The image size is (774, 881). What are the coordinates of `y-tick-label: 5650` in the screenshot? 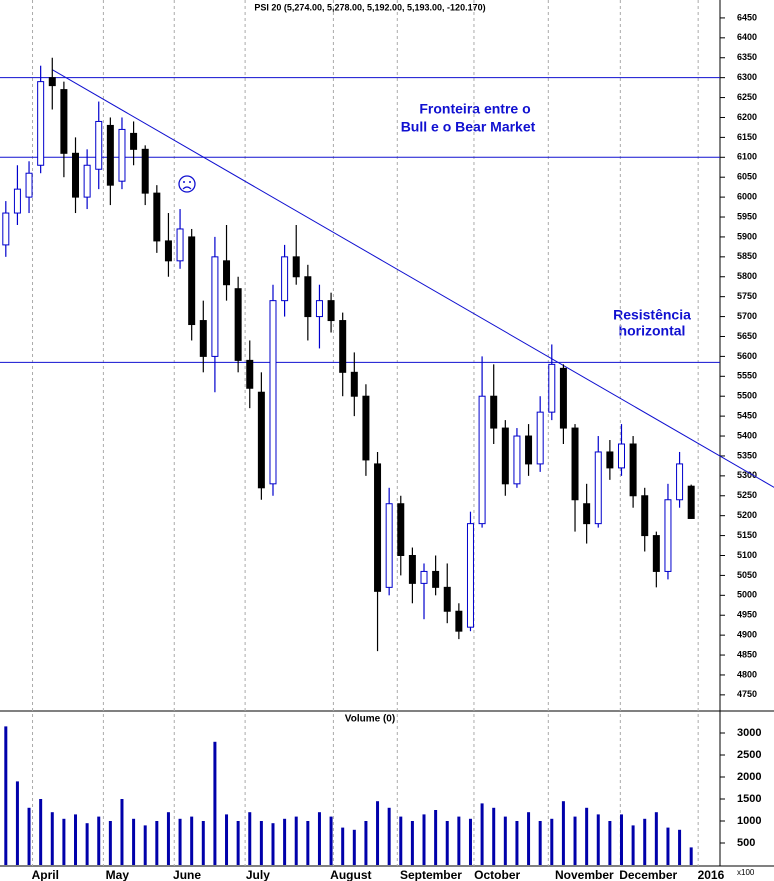 It's located at (747, 336).